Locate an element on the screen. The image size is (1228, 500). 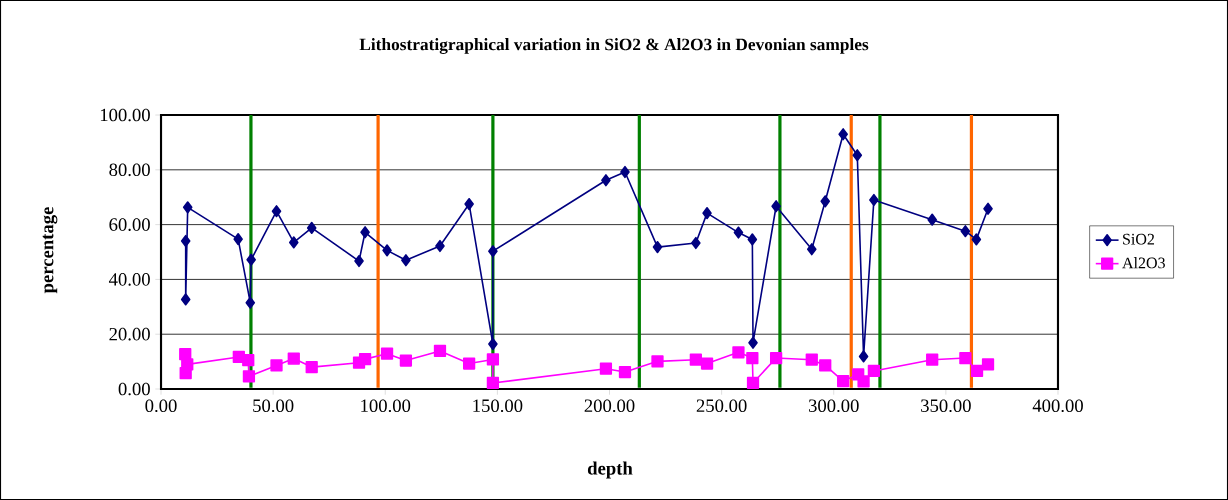
x-tick-label: 0.00 is located at coordinates (161, 406).